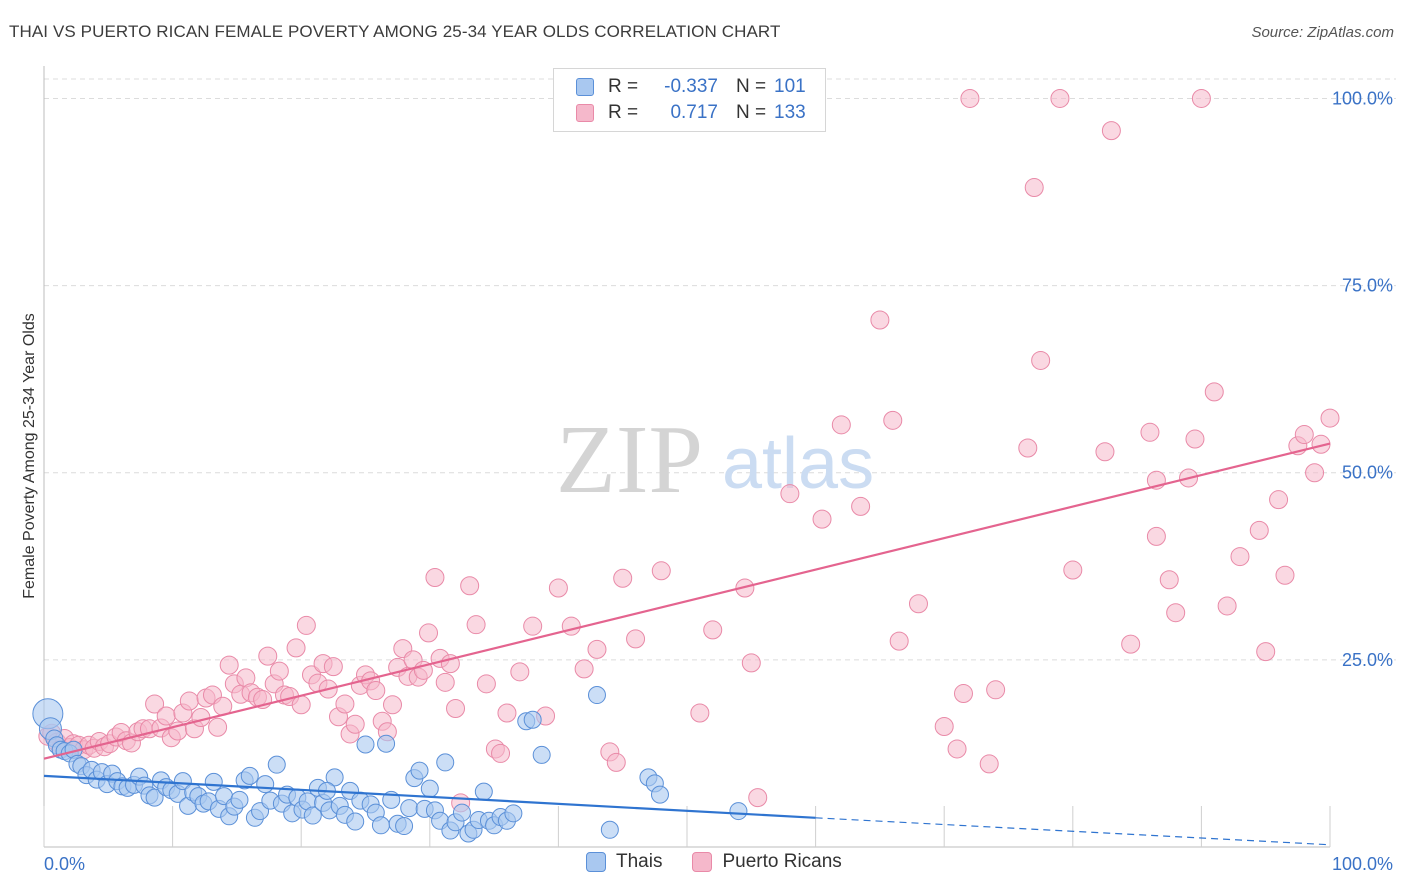  What do you see at coordinates (596, 862) in the screenshot?
I see `thais-swatch` at bounding box center [596, 862].